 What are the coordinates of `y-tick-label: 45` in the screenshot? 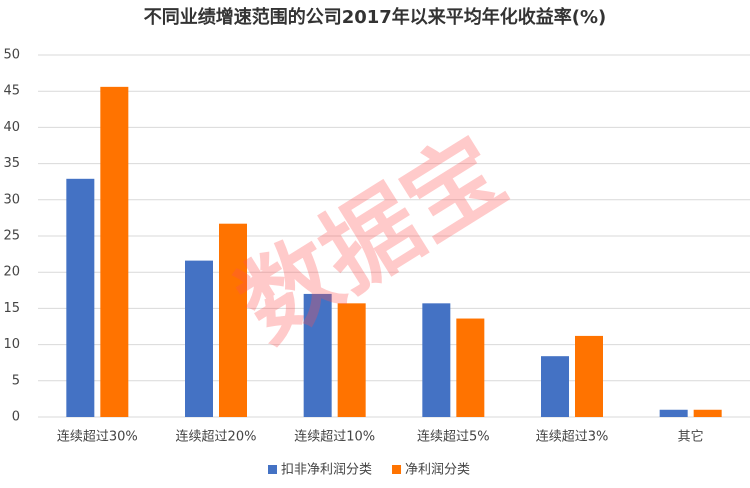 It's located at (11, 91).